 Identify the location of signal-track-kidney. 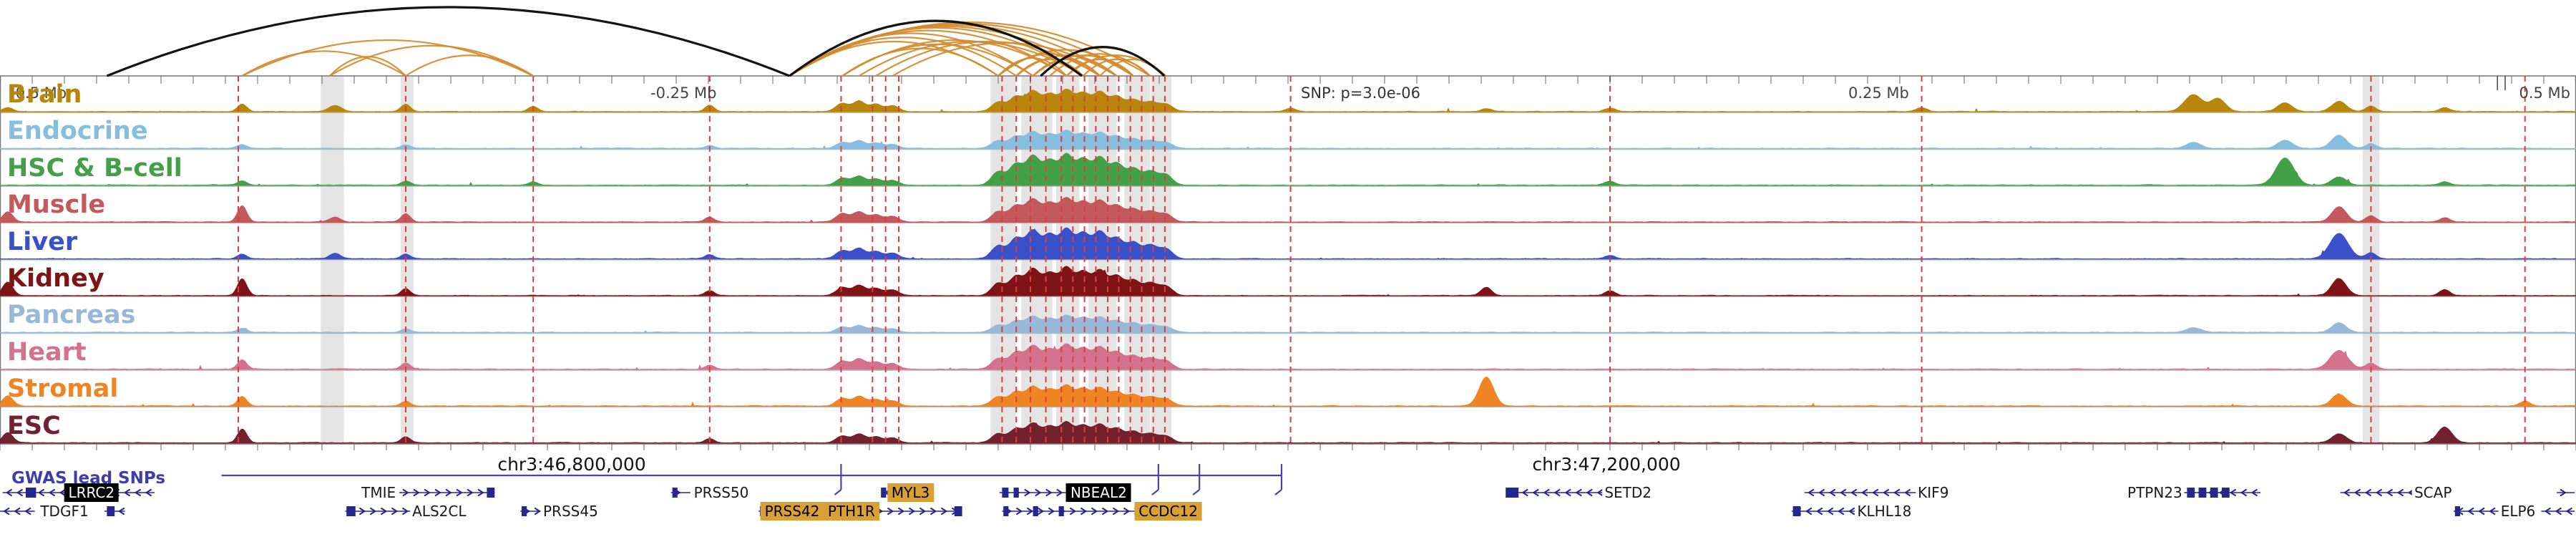
(1288, 281).